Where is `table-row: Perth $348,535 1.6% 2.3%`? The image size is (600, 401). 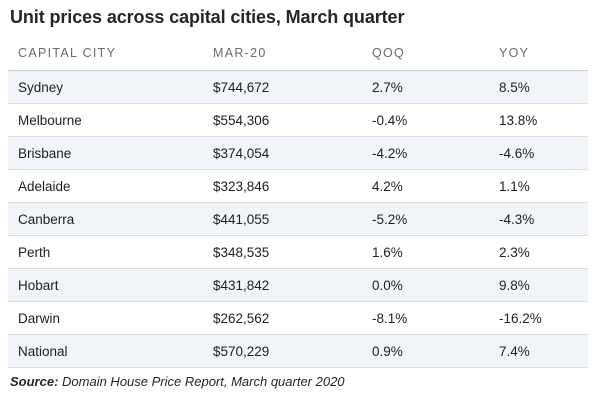
table-row: Perth $348,535 1.6% 2.3% is located at coordinates (298, 252).